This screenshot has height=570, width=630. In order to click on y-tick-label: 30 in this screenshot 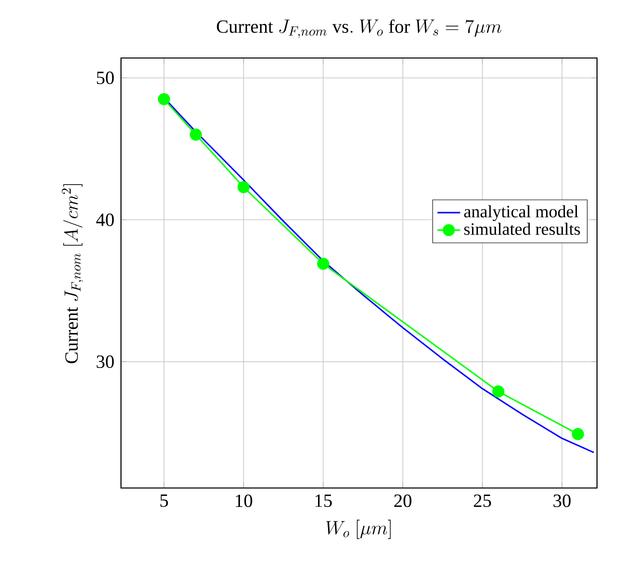, I will do `click(105, 361)`.